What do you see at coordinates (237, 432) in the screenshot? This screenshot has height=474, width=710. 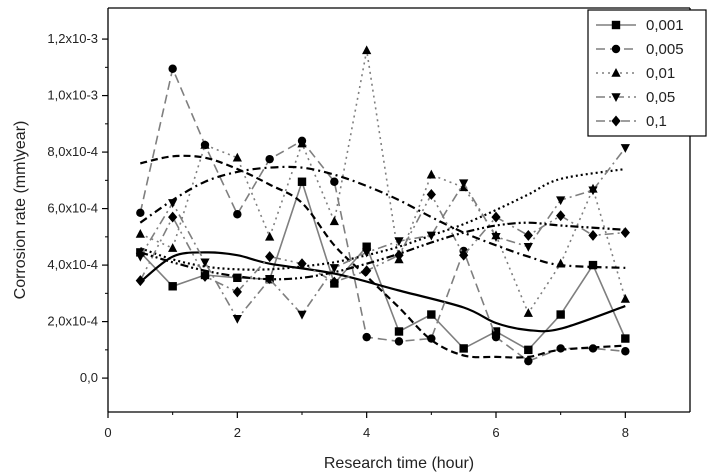 I see `x-tick-label: 2` at bounding box center [237, 432].